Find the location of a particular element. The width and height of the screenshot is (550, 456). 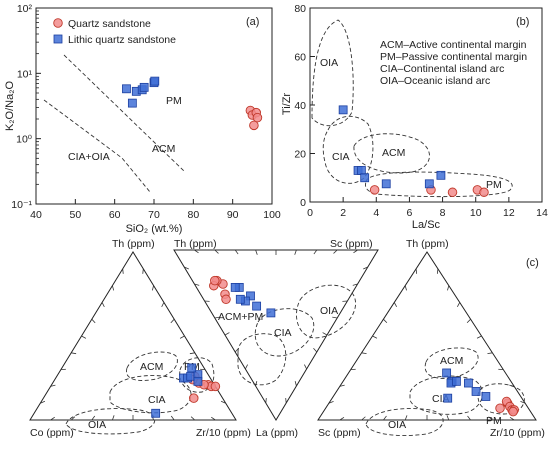

ternary-2-ticks is located at coordinates (276, 326).